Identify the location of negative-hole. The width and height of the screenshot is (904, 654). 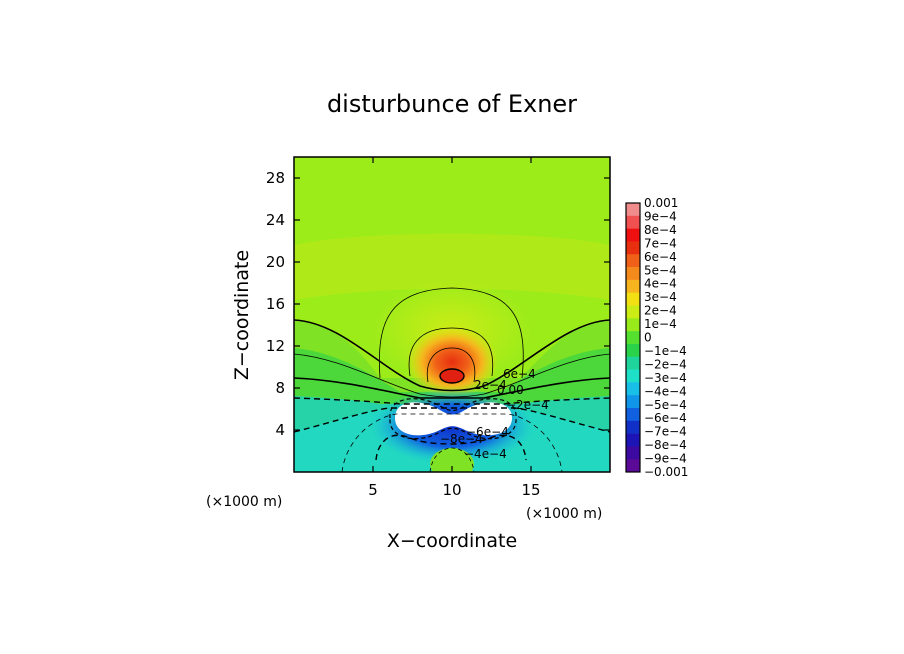
(453, 419).